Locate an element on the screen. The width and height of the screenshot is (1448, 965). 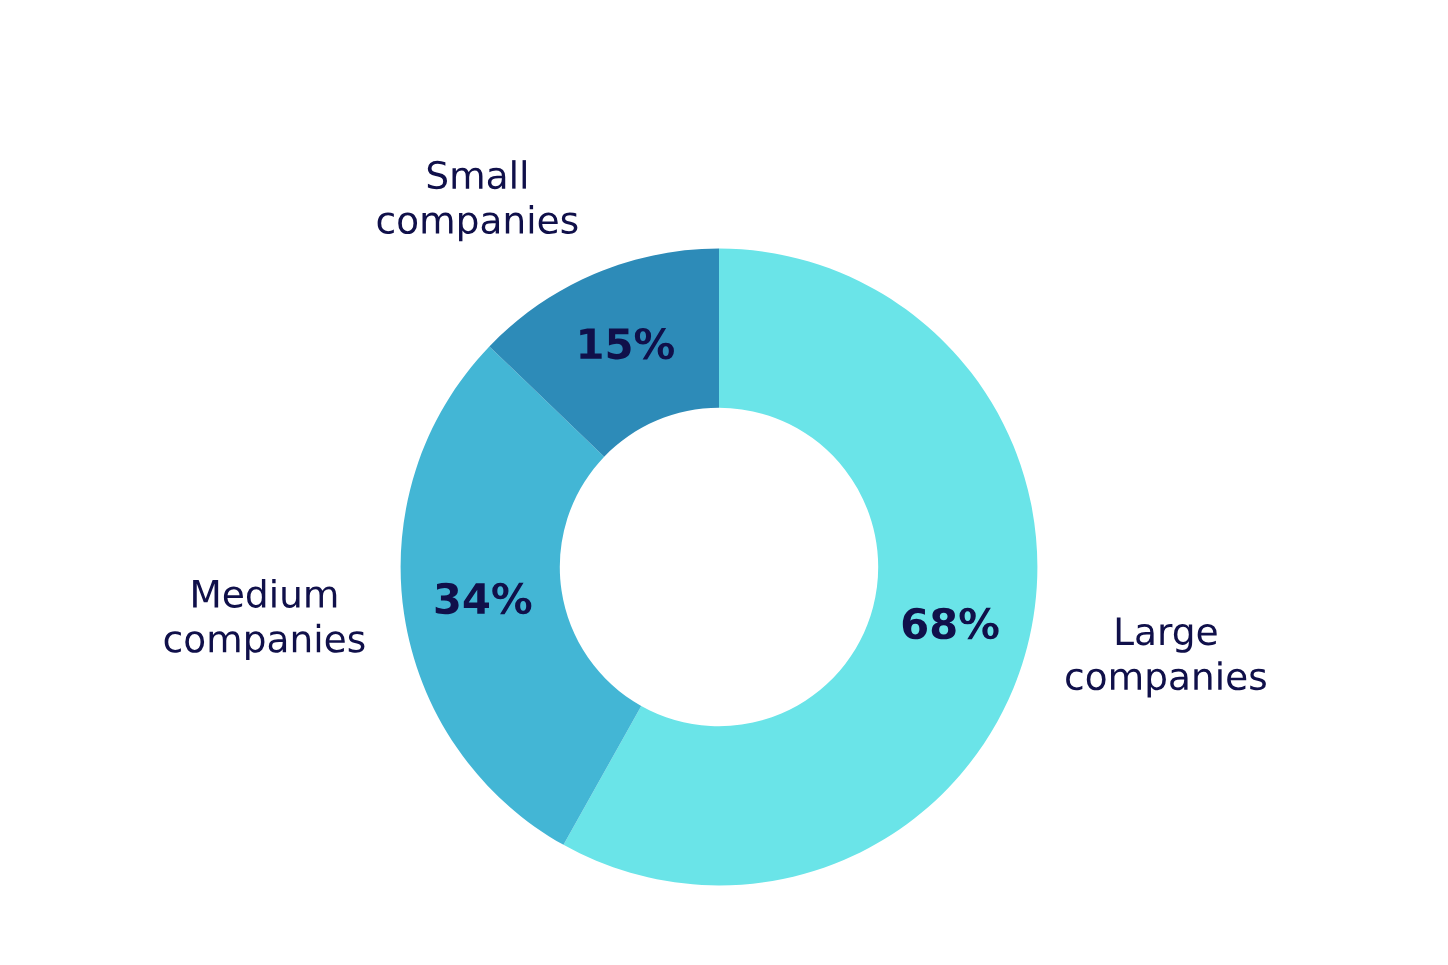
slice-label: Small companies is located at coordinates (477, 201).